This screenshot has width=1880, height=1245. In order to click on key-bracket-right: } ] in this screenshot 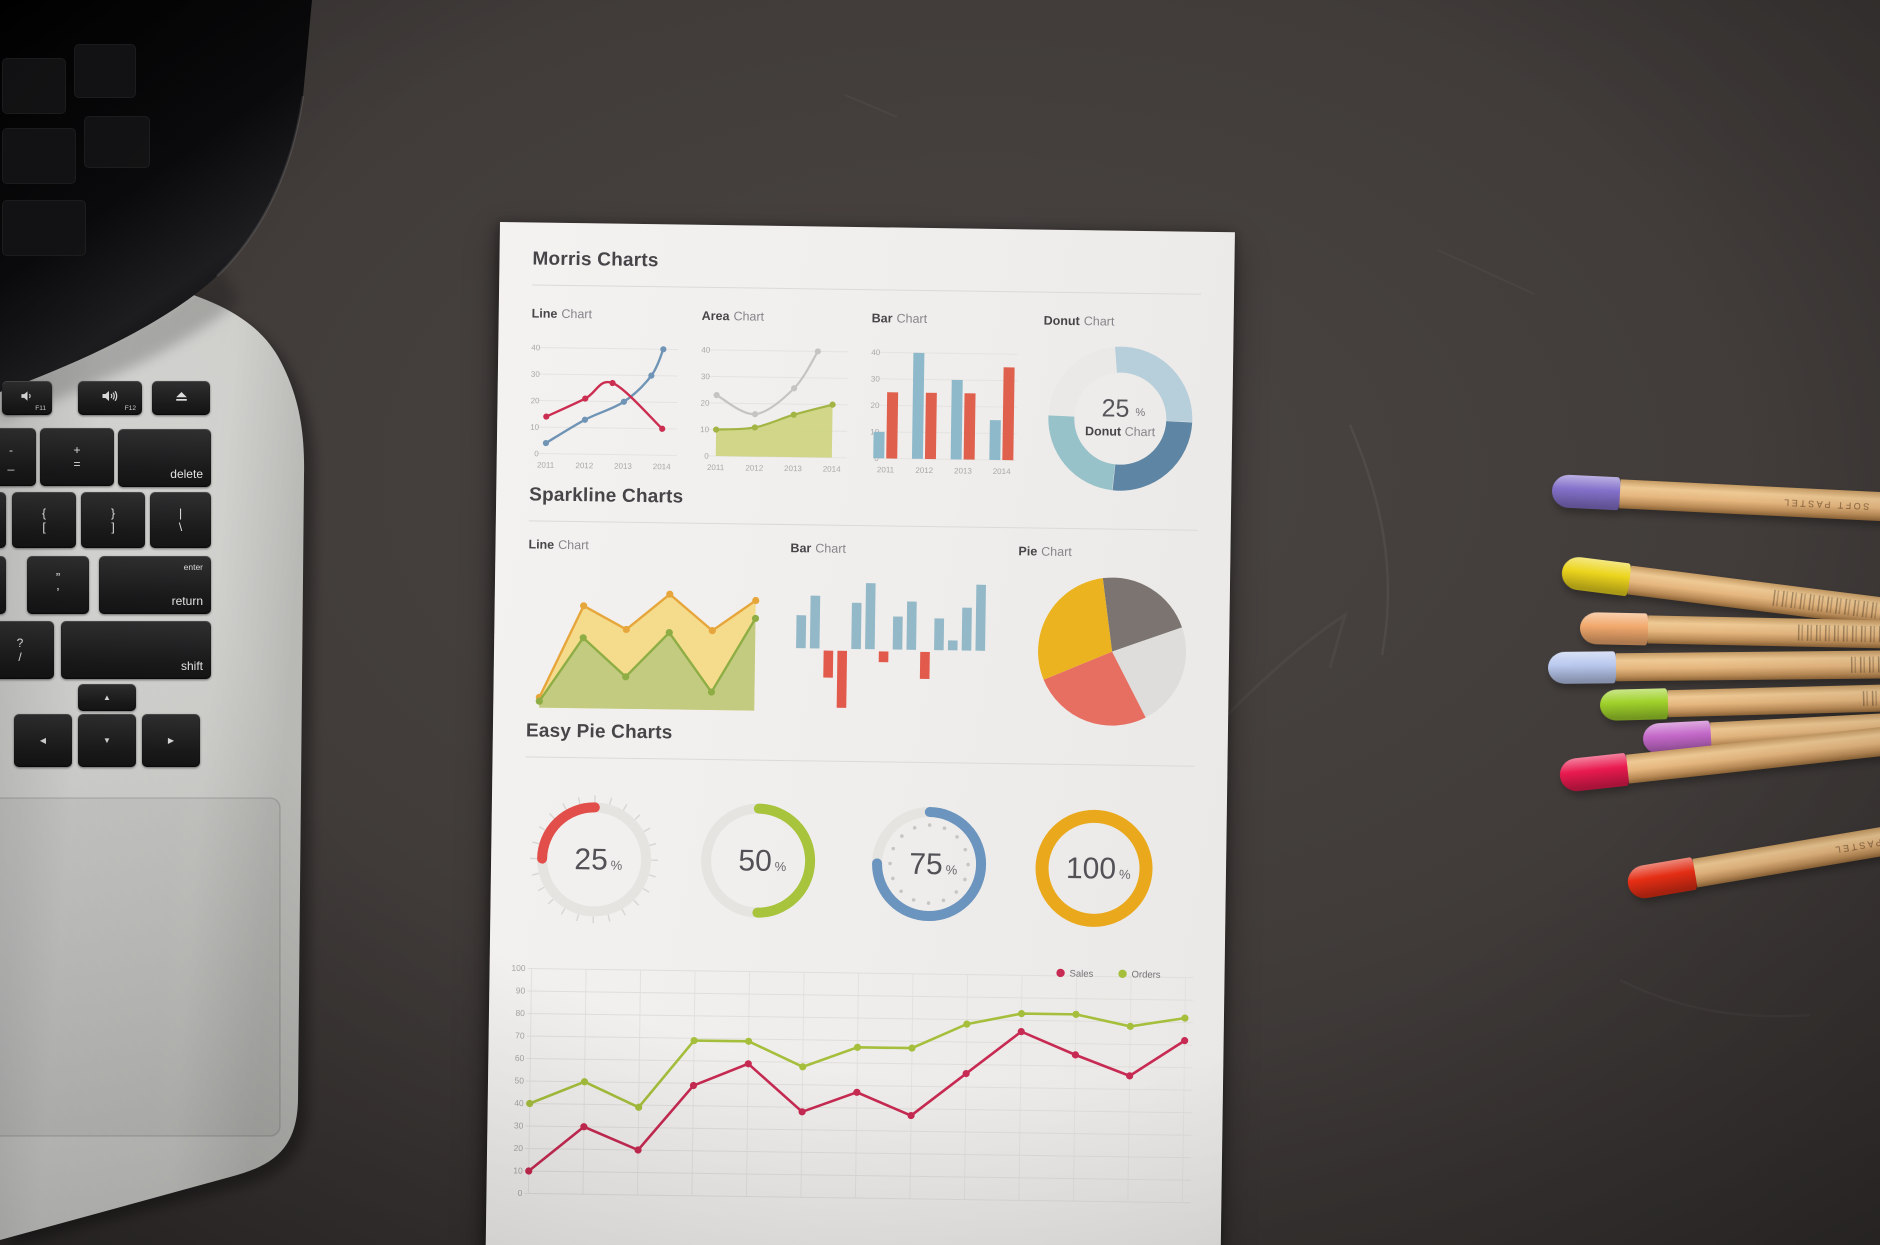, I will do `click(113, 520)`.